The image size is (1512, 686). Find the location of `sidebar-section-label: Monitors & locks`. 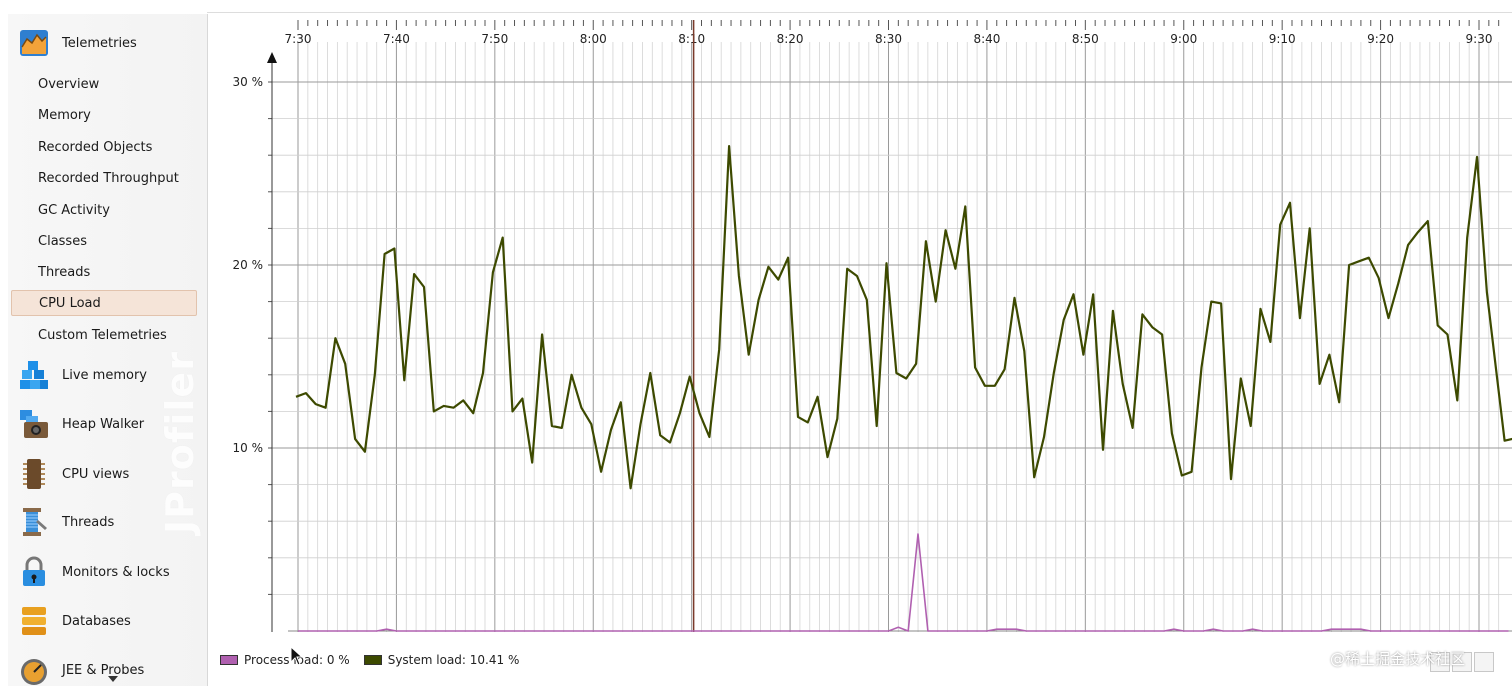

sidebar-section-label: Monitors & locks is located at coordinates (116, 572).